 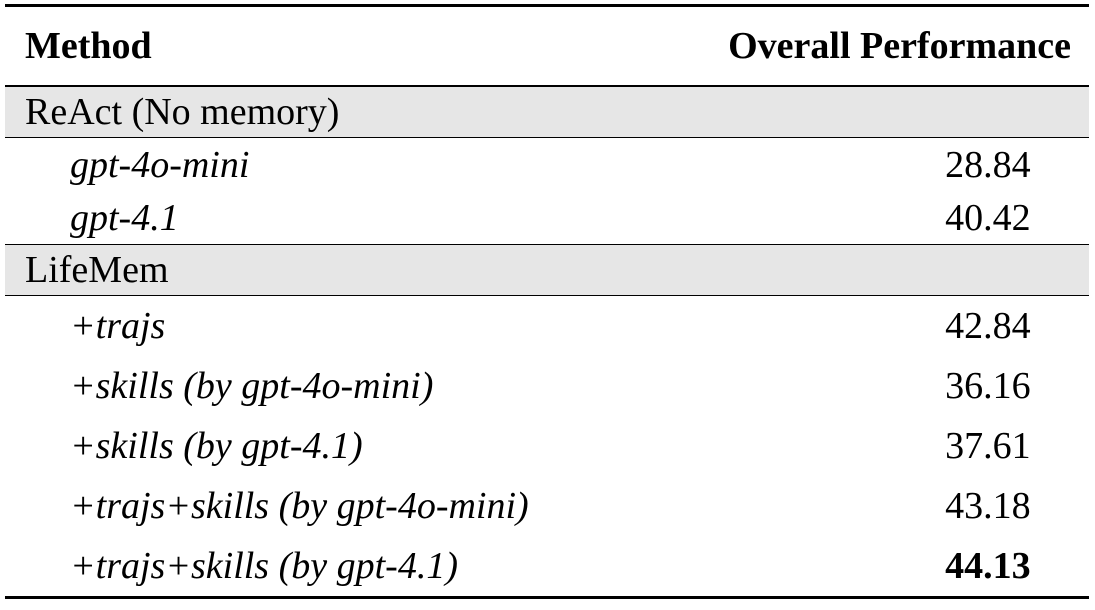 What do you see at coordinates (988, 386) in the screenshot?
I see `score-cell: 36.16` at bounding box center [988, 386].